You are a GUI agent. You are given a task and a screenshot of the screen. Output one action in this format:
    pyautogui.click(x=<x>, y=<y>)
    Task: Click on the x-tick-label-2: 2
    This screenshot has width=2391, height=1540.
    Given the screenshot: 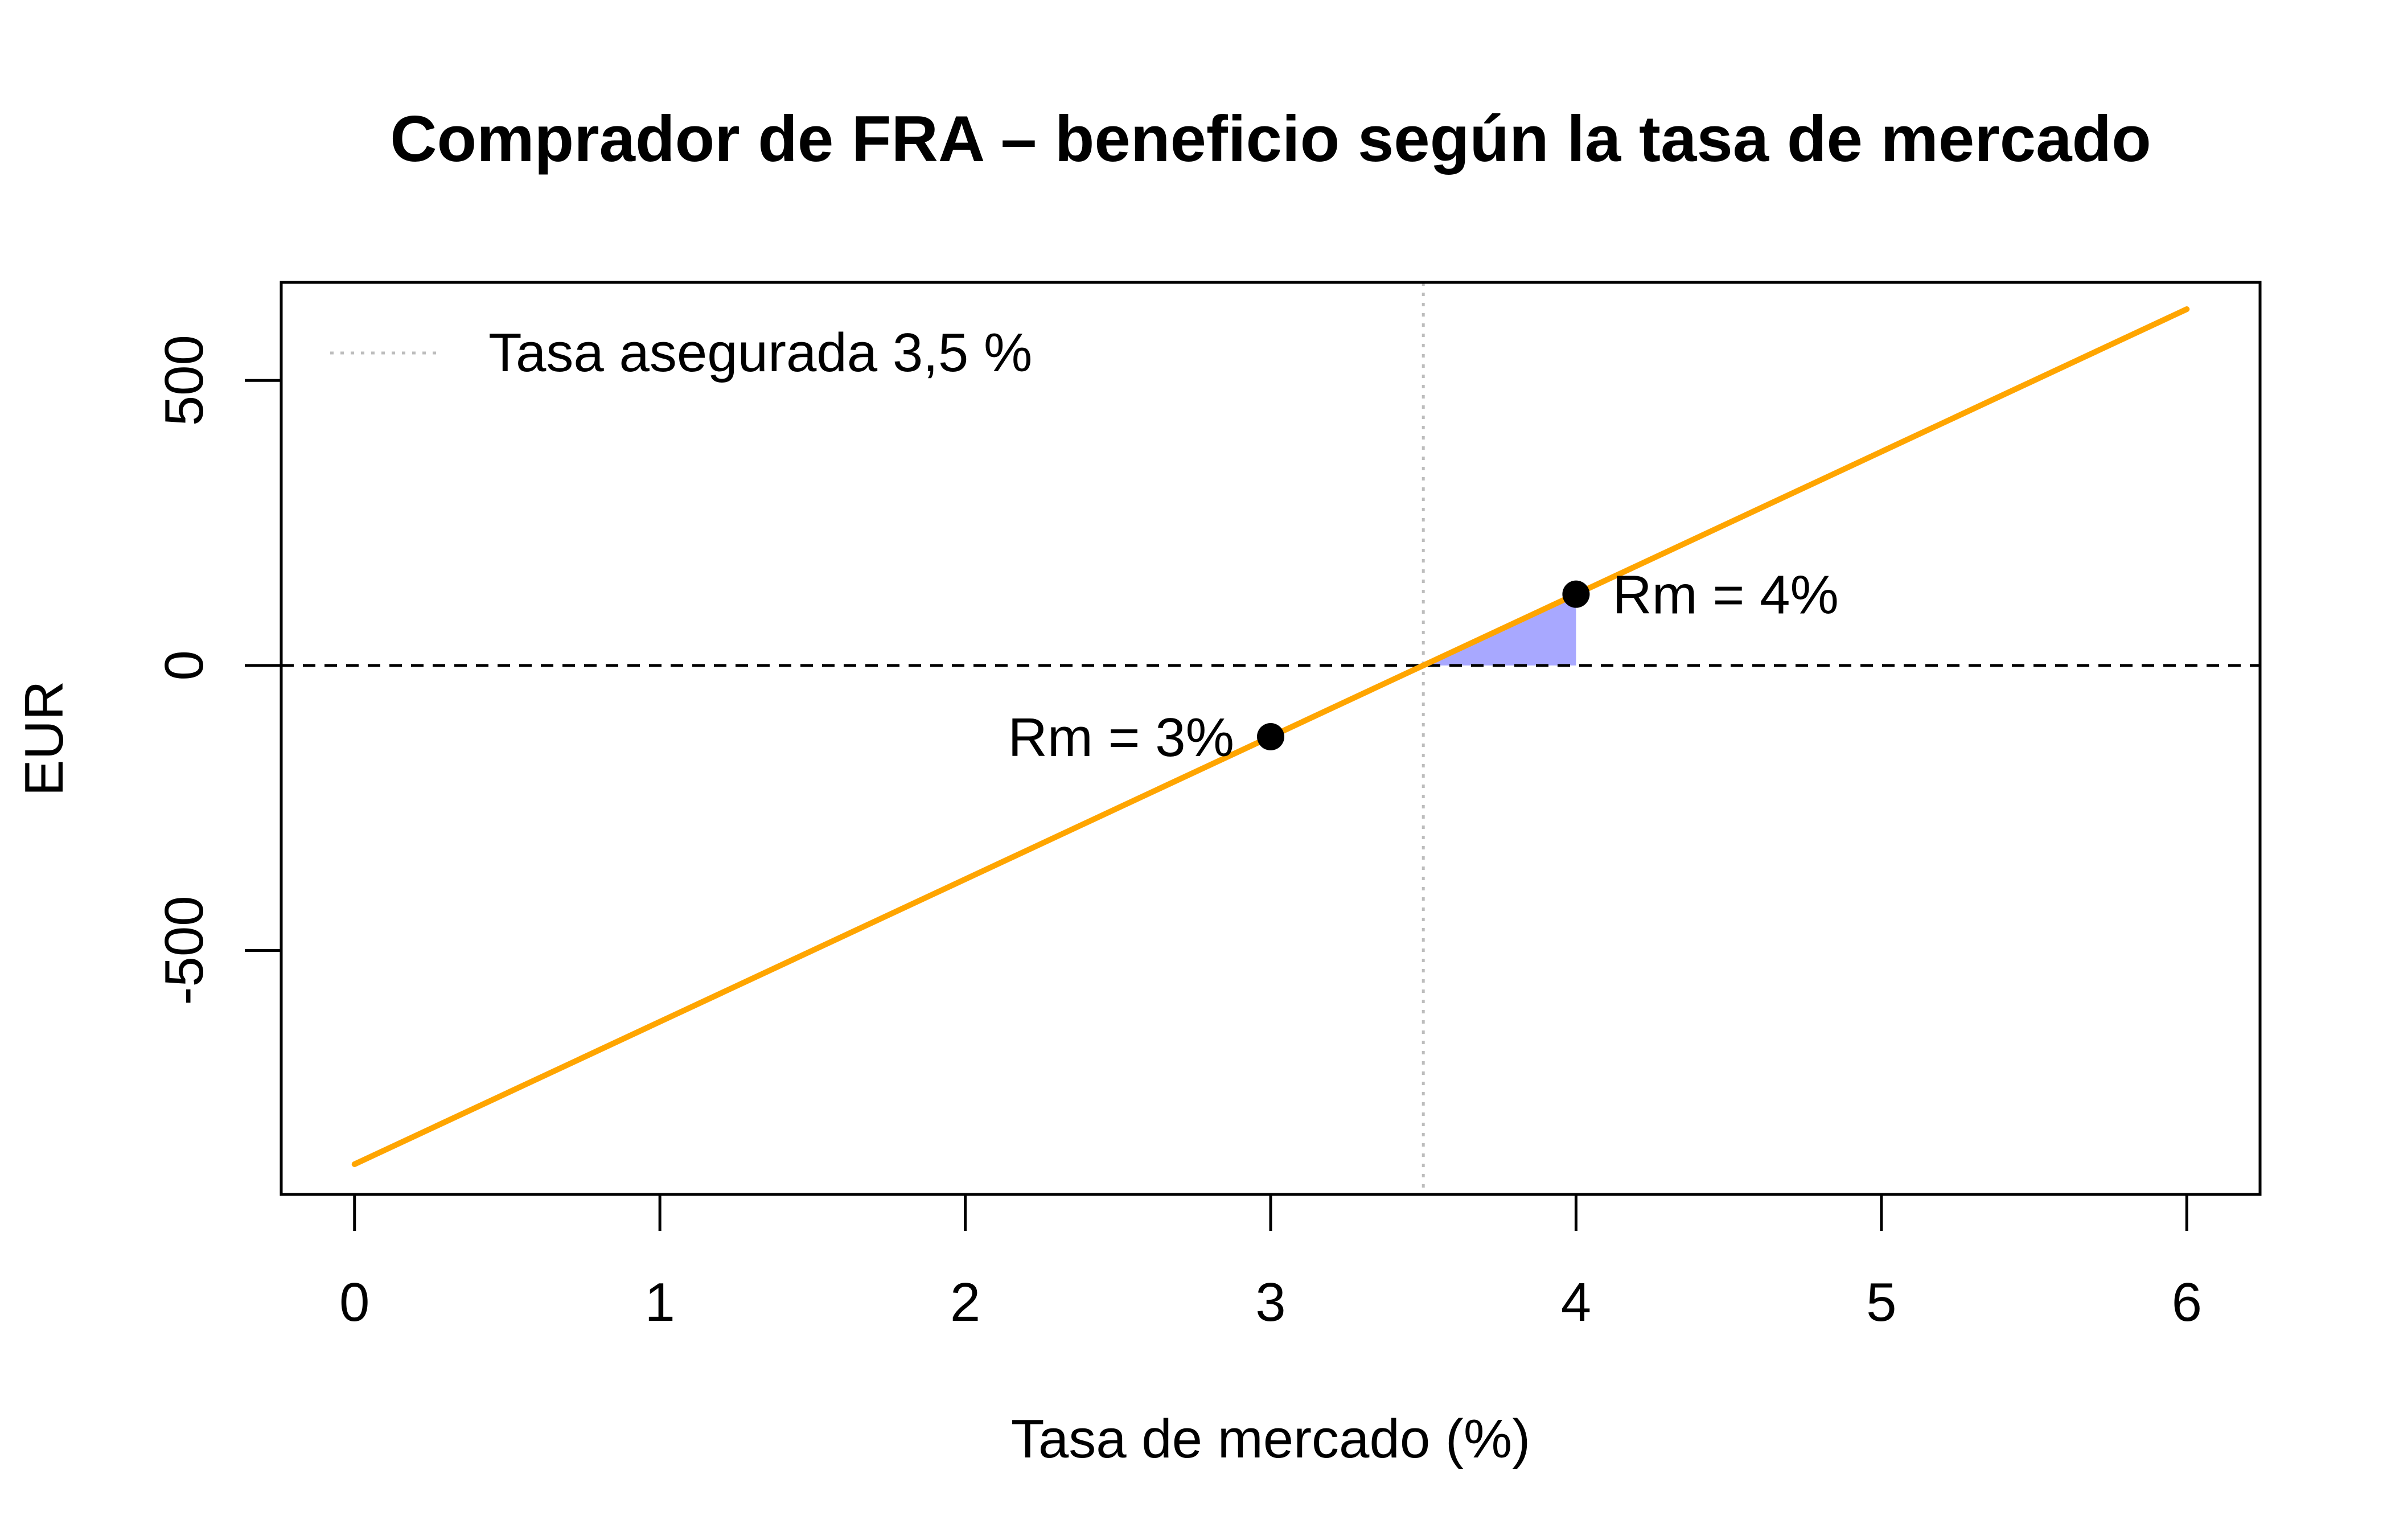 What is the action you would take?
    pyautogui.click(x=965, y=1302)
    